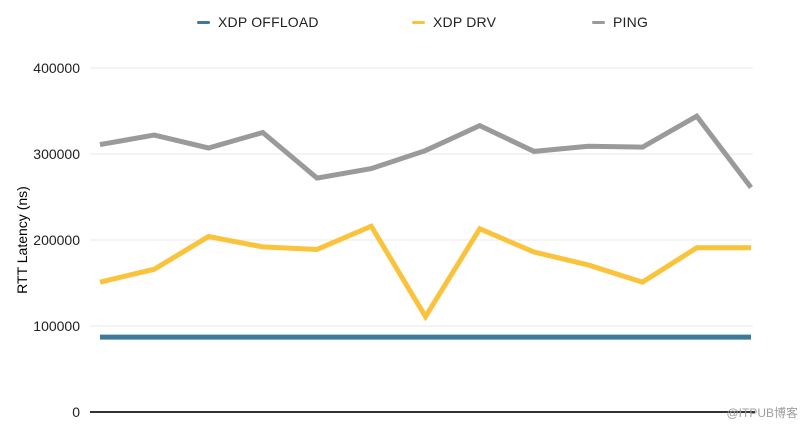 Image resolution: width=800 pixels, height=430 pixels. What do you see at coordinates (418, 22) in the screenshot?
I see `xdp-drv-line-swatch-icon` at bounding box center [418, 22].